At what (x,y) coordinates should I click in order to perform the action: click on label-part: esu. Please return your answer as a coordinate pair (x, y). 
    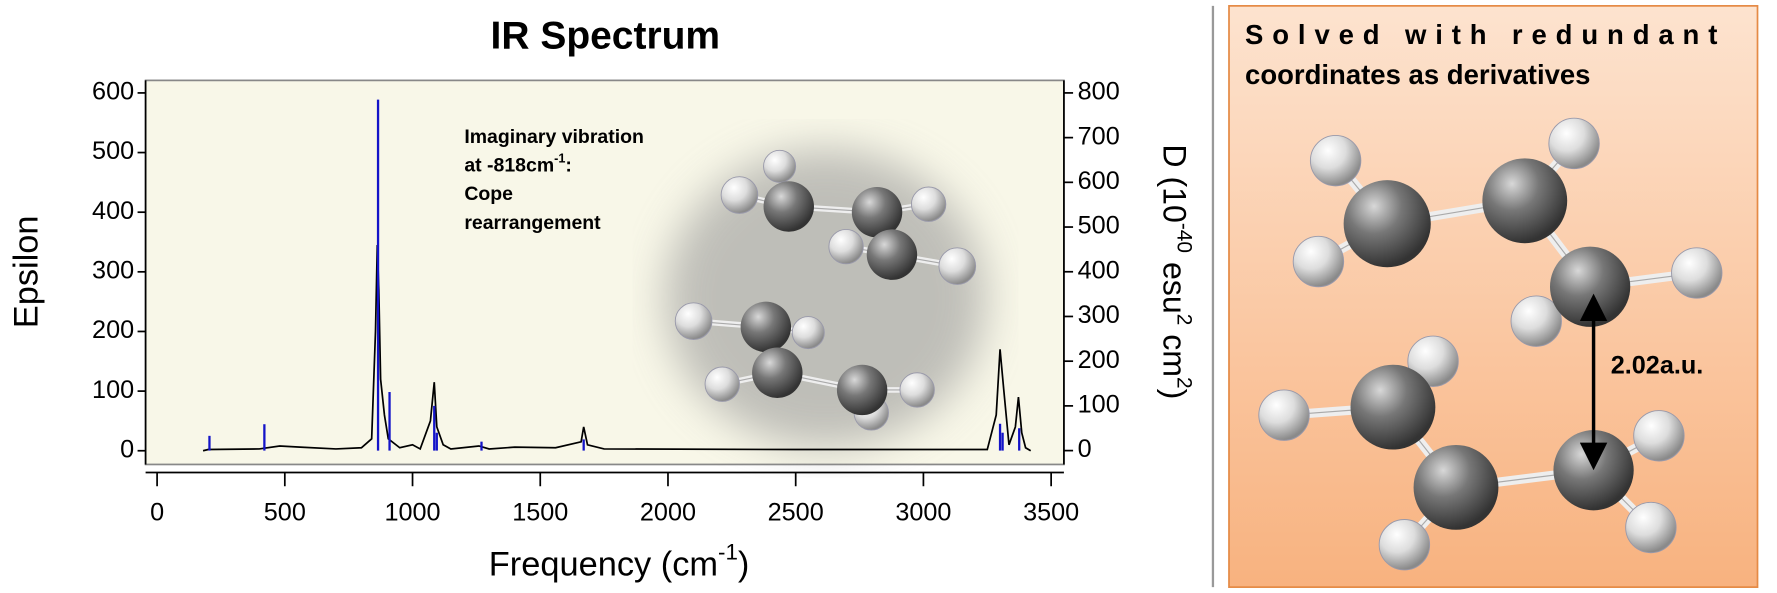
    Looking at the image, I should click on (1174, 283).